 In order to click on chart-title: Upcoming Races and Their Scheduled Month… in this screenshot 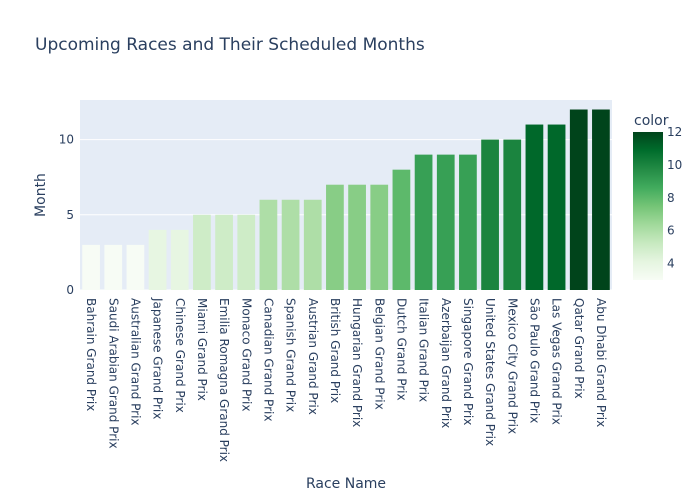, I will do `click(230, 45)`.